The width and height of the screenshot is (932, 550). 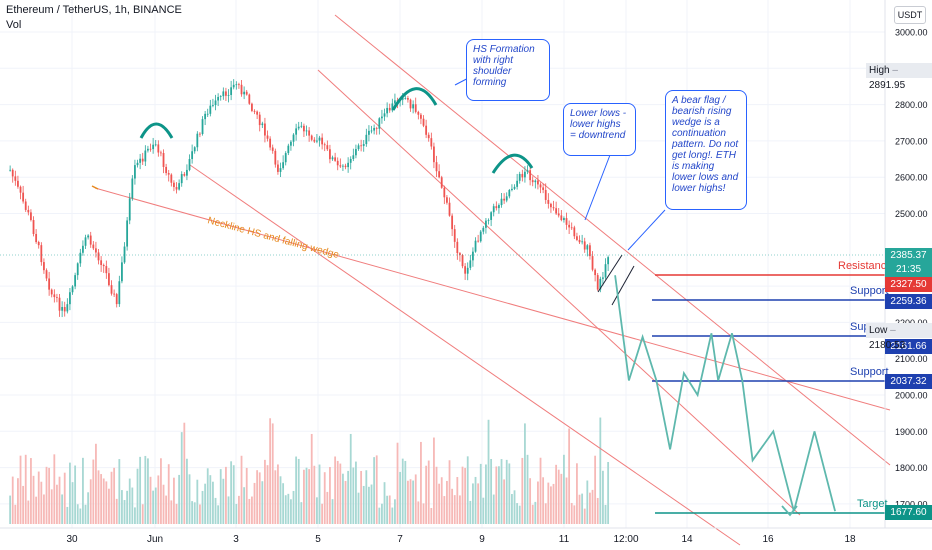 I want to click on neckline-marker, so click(x=95, y=187).